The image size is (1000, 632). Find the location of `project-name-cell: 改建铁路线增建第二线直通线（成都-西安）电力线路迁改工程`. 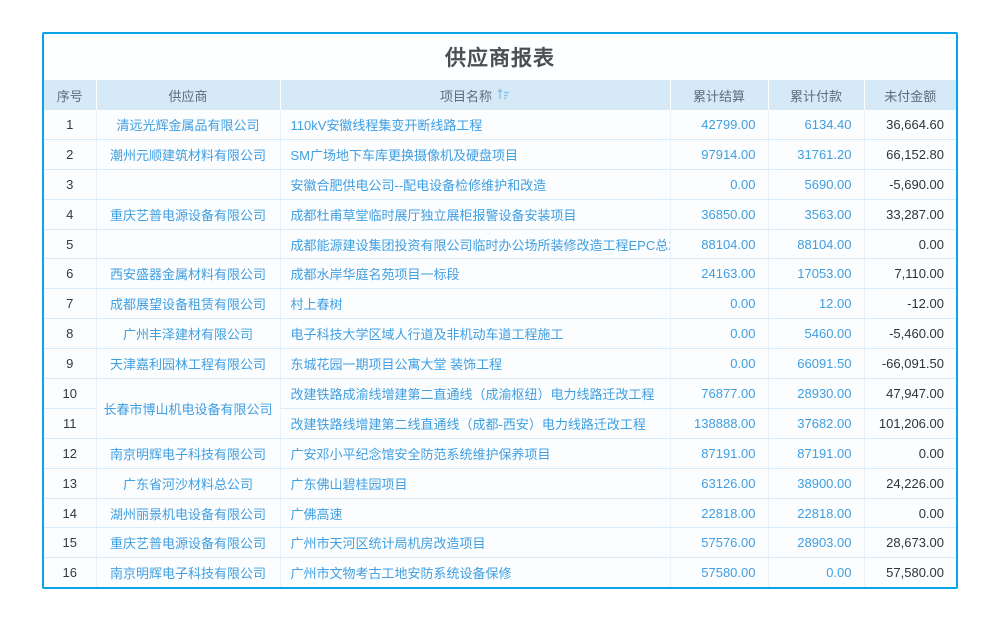

project-name-cell: 改建铁路线增建第二线直通线（成都-西安）电力线路迁改工程 is located at coordinates (475, 423).